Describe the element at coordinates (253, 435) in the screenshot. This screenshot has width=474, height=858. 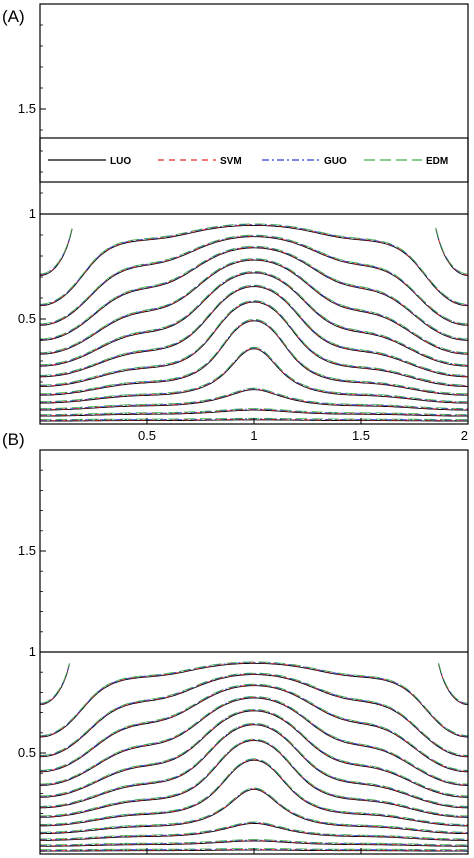
I see `x-tick-label-1: 1` at that location.